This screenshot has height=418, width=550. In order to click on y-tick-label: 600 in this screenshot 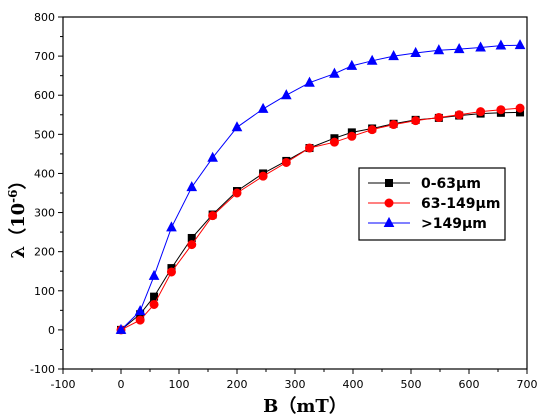, I will do `click(44, 95)`.